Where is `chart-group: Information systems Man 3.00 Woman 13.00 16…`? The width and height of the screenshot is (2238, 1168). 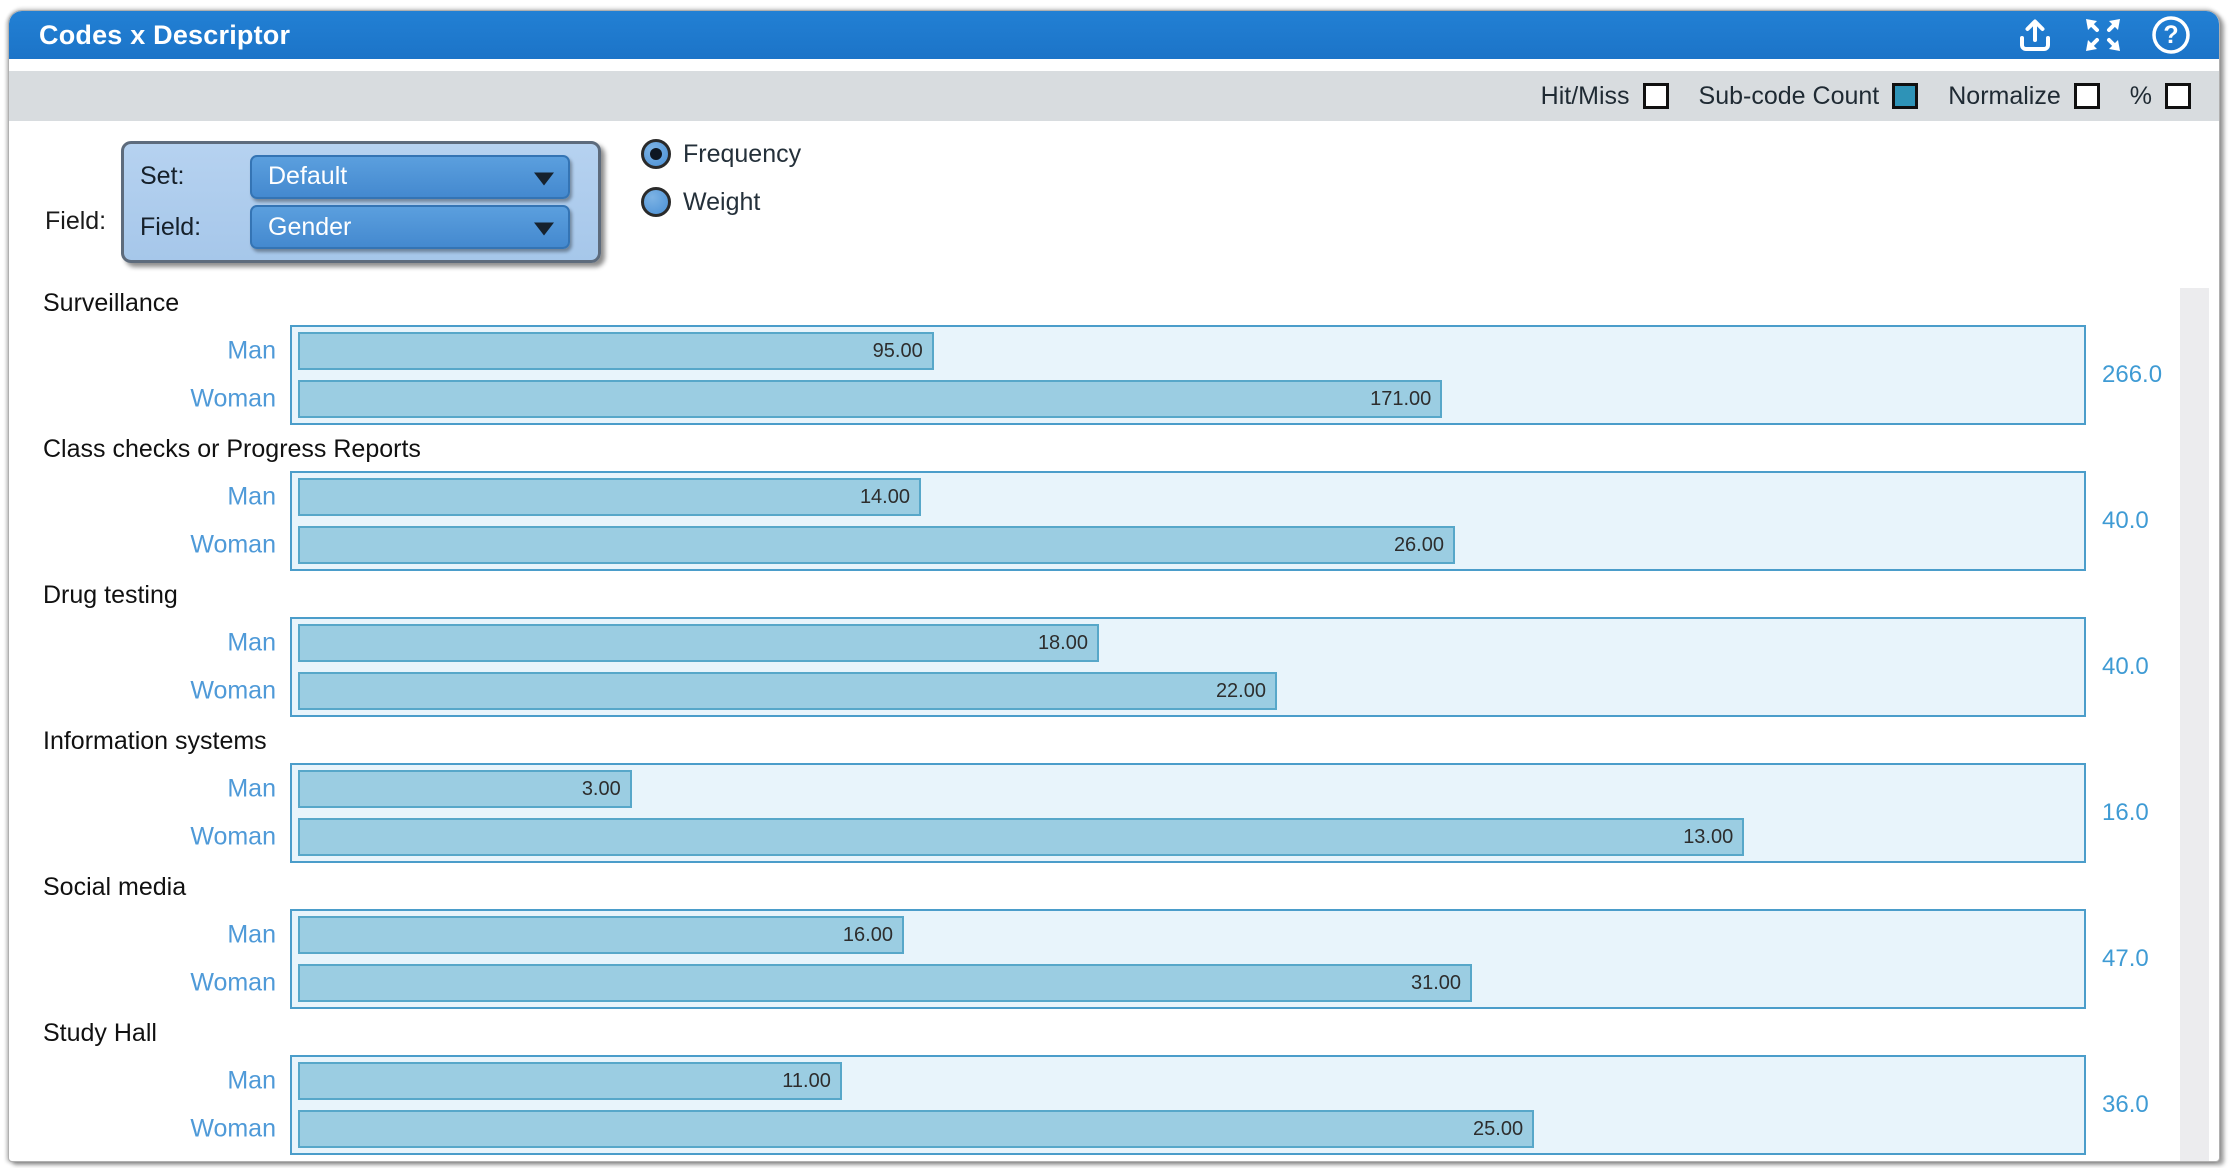
chart-group: Information systems Man 3.00 Woman 13.00 16… is located at coordinates (1114, 795).